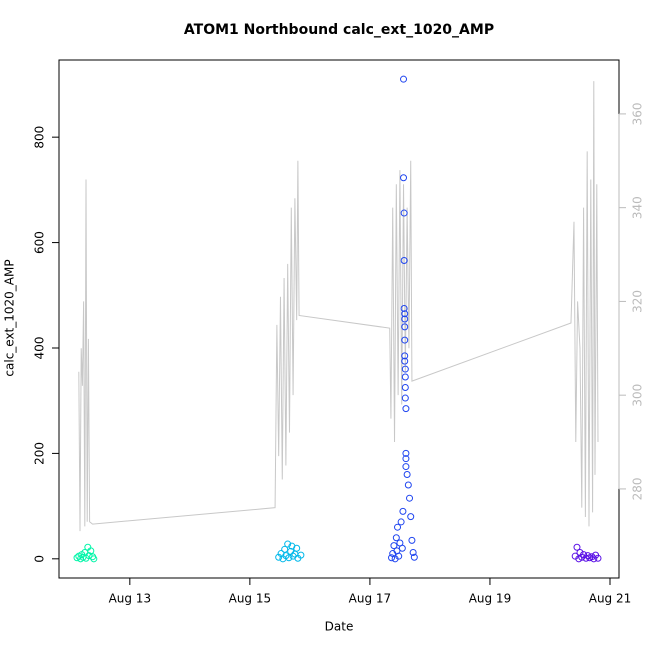 The height and width of the screenshot is (650, 650). I want to click on x-axis-label: Date, so click(339, 627).